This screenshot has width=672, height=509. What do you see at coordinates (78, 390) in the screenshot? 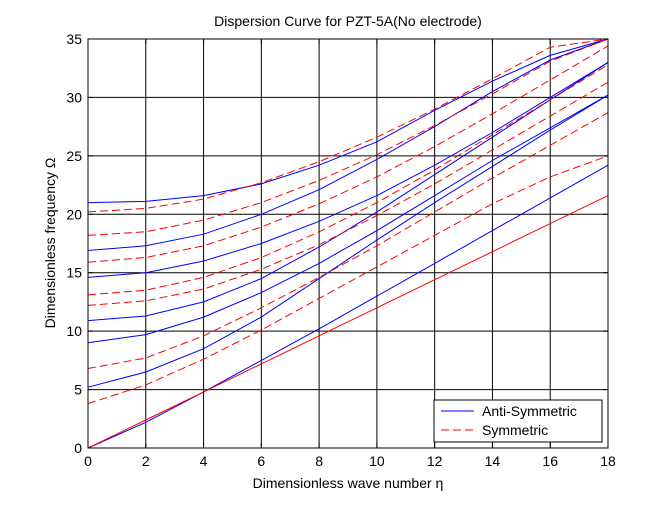
I see `y-tick-label: 5` at bounding box center [78, 390].